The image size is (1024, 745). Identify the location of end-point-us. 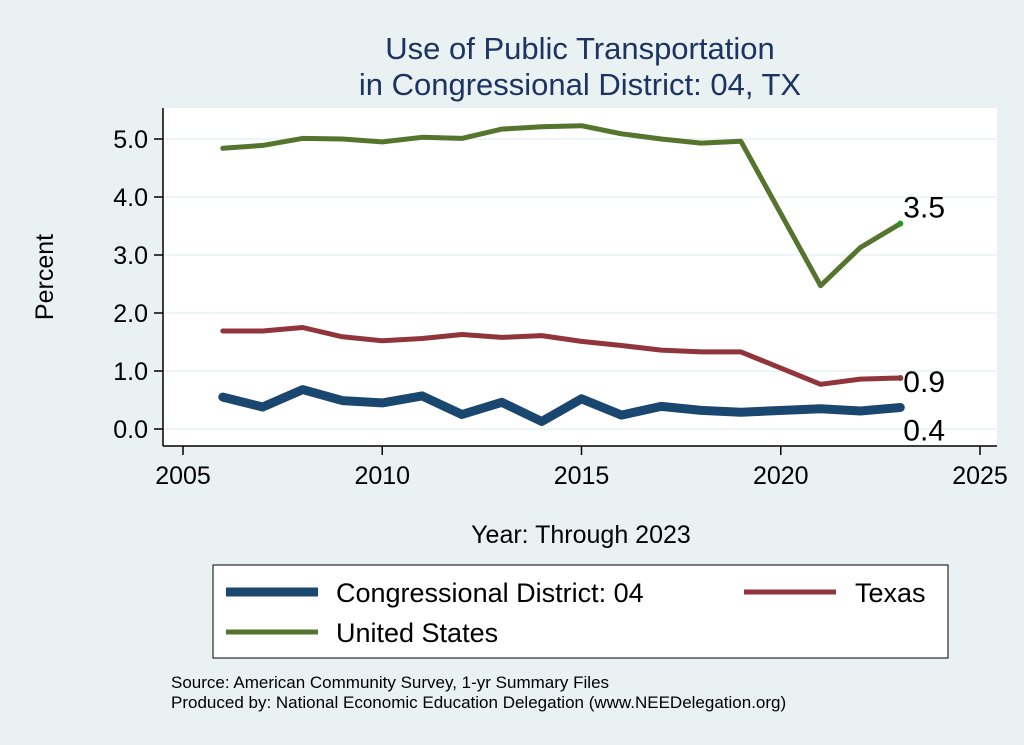
(900, 223).